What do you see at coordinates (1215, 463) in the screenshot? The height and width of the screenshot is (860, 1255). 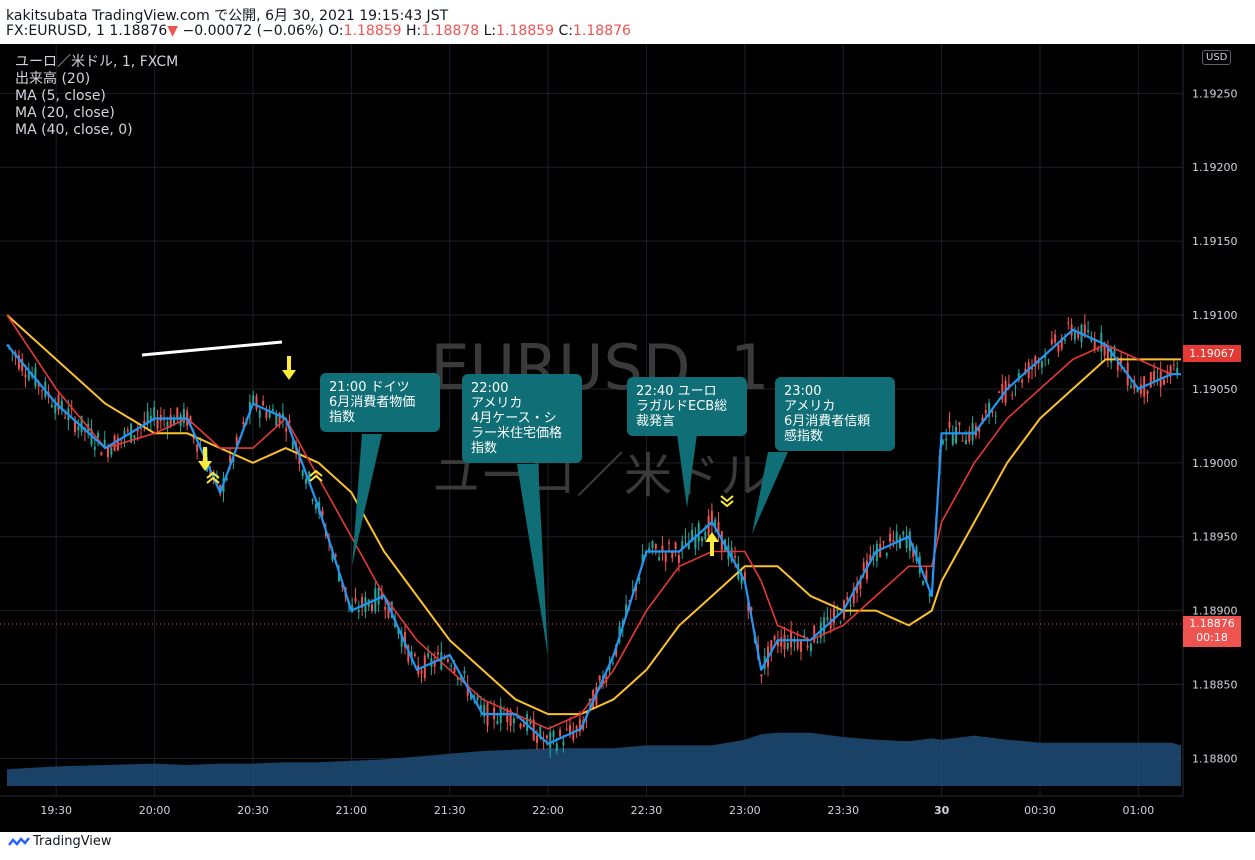 I see `y-tick-label: 1.19000` at bounding box center [1215, 463].